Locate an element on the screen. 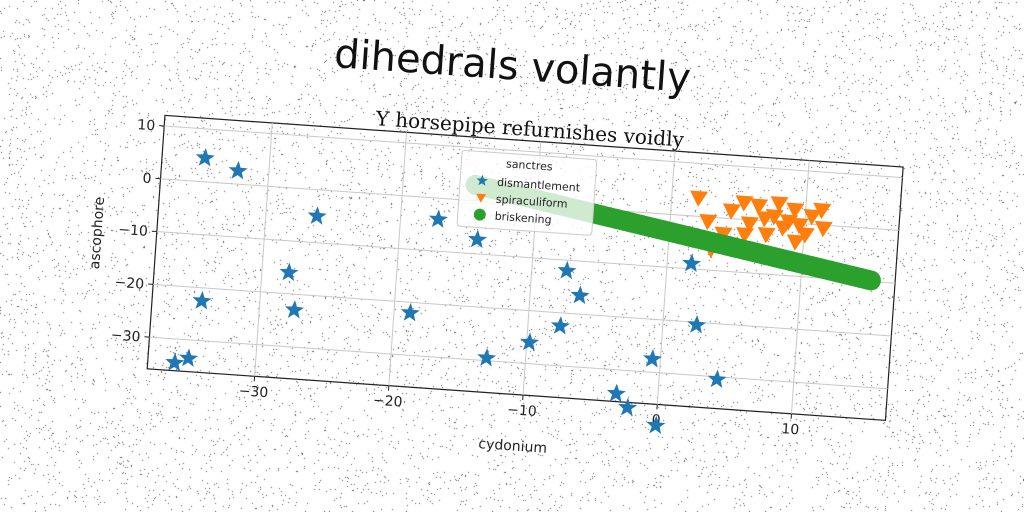 This screenshot has width=1024, height=512. legend-label: briskening is located at coordinates (523, 218).